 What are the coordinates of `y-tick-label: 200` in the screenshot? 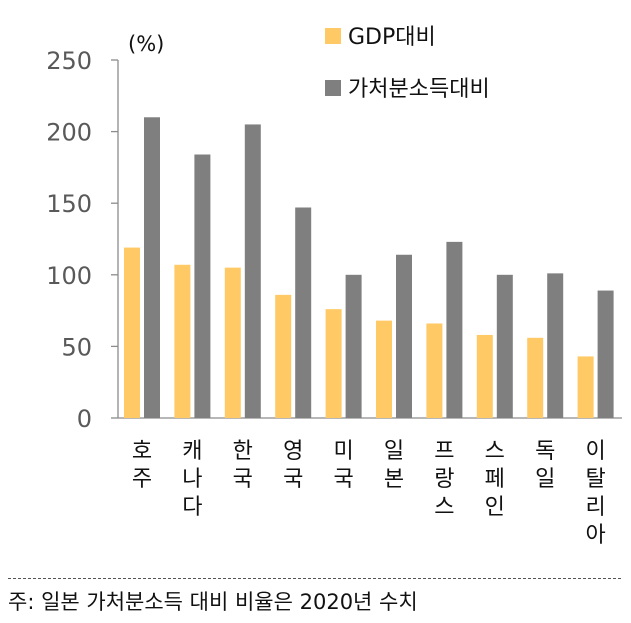 It's located at (69, 133).